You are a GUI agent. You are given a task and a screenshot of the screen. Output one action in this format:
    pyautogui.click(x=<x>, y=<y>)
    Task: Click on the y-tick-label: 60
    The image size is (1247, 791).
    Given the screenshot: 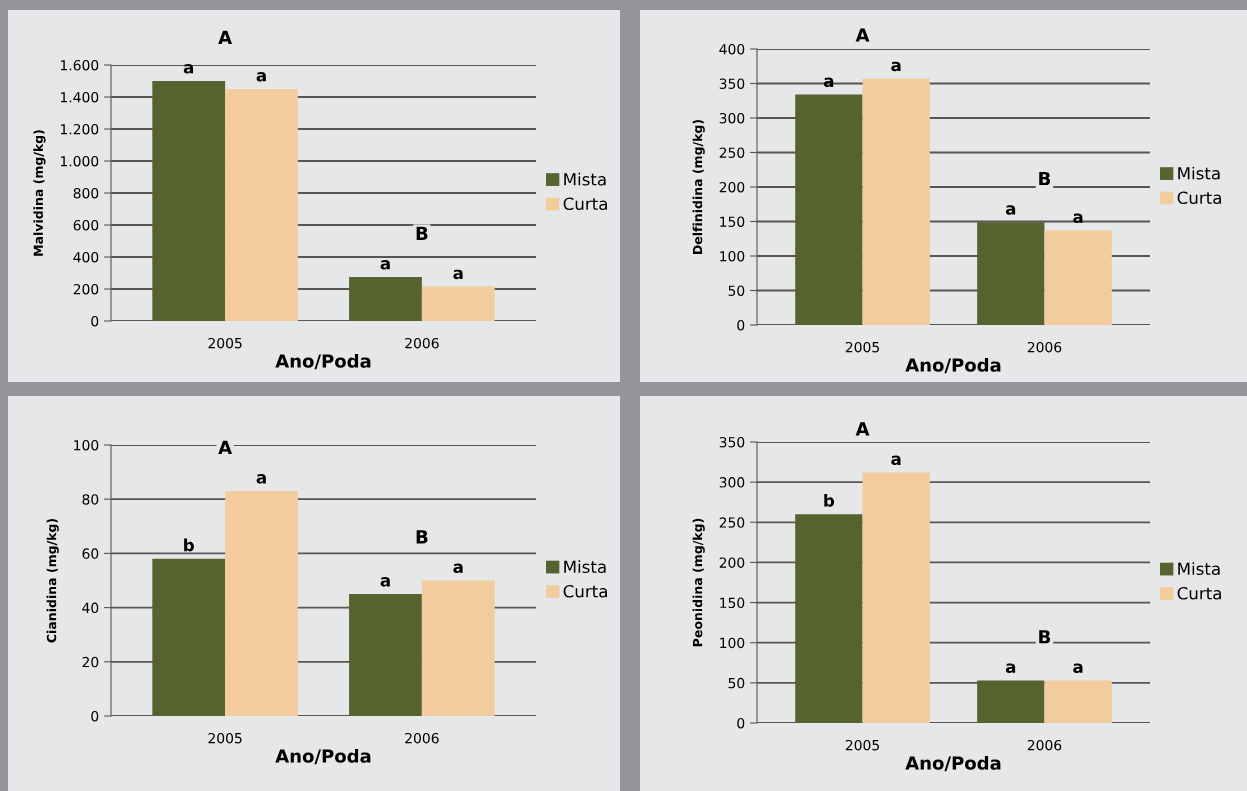 What is the action you would take?
    pyautogui.click(x=90, y=553)
    